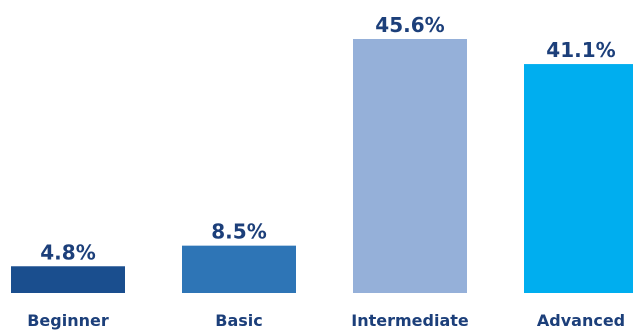  What do you see at coordinates (410, 320) in the screenshot?
I see `category-label-intermediate: Intermediate` at bounding box center [410, 320].